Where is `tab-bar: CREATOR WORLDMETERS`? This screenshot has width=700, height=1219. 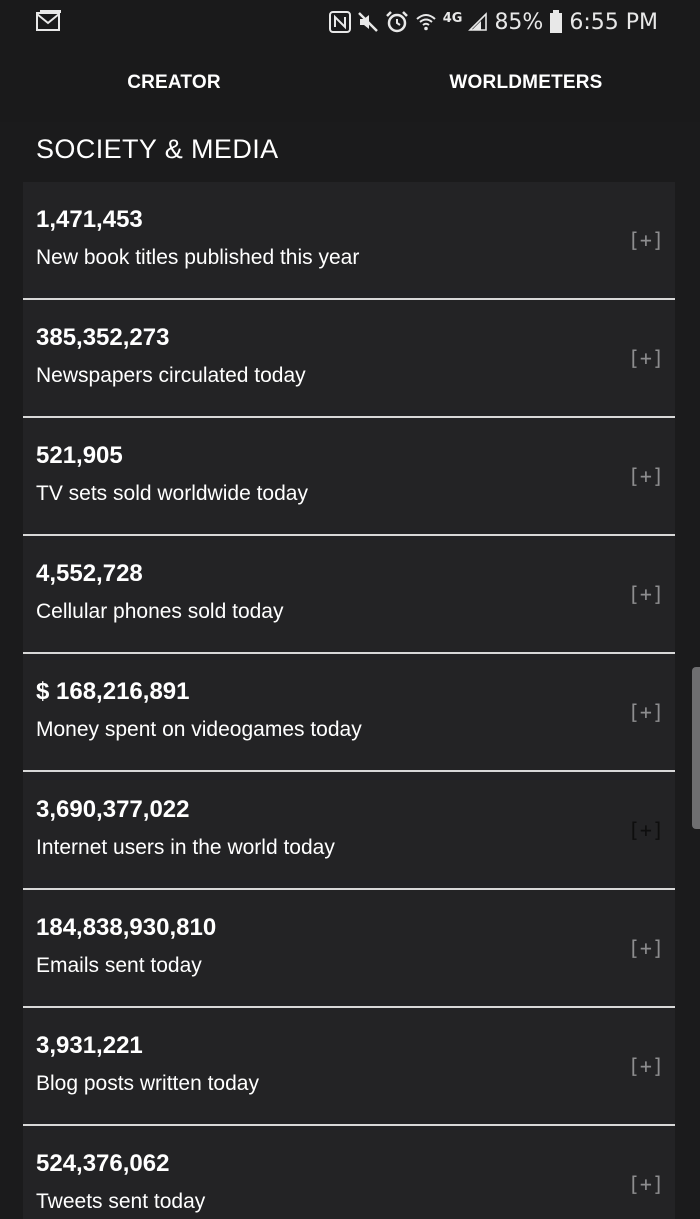
tab-bar: CREATOR WORLDMETERS is located at coordinates (350, 83).